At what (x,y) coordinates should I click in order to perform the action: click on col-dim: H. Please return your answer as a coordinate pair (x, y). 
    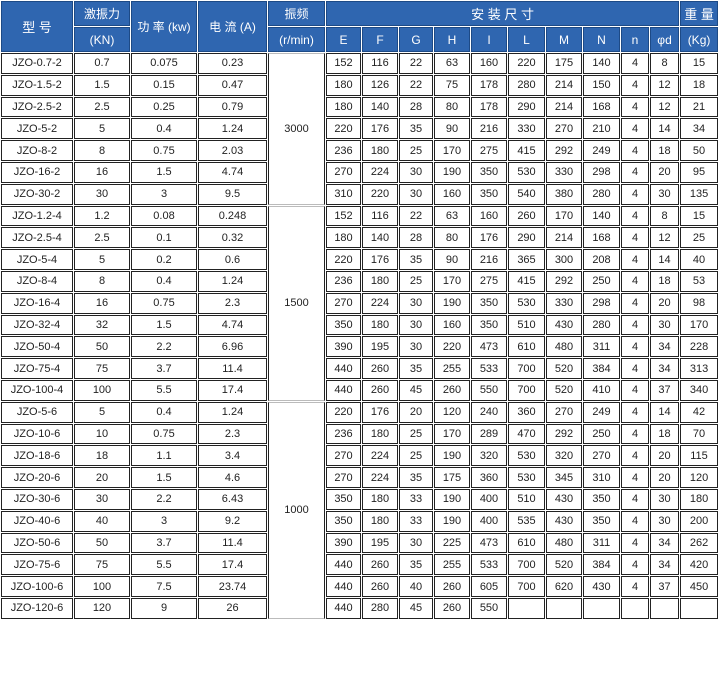
    Looking at the image, I should click on (452, 39).